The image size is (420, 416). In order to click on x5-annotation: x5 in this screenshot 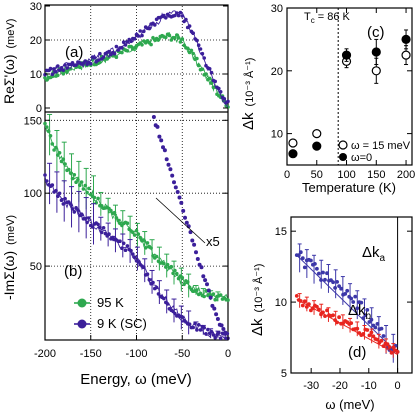, I will do `click(213, 241)`.